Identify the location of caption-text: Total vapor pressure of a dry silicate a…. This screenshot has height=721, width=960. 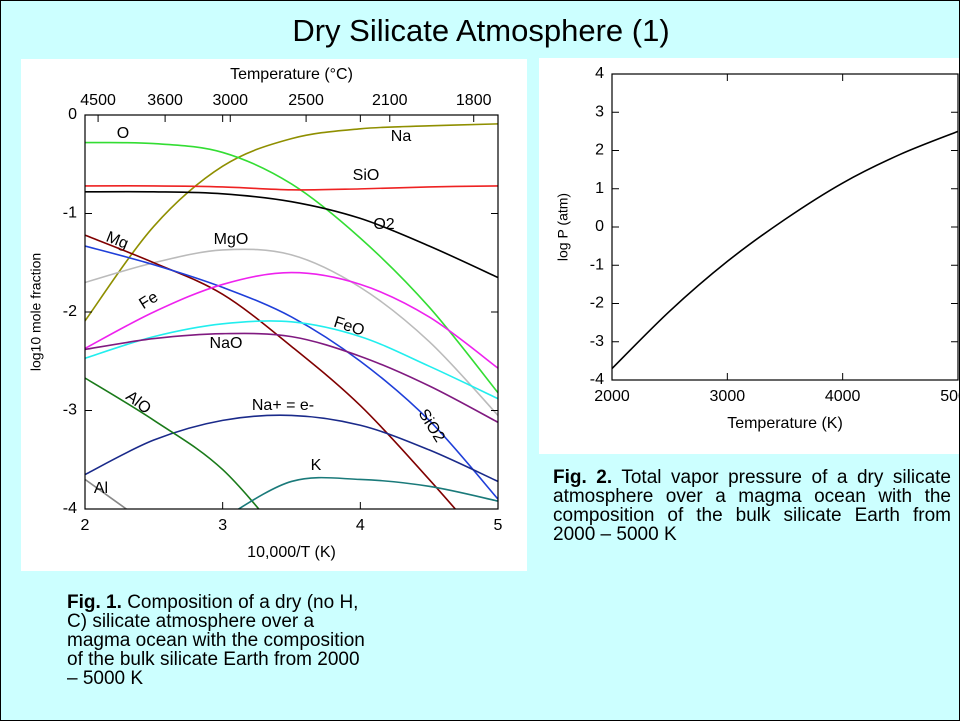
(752, 506).